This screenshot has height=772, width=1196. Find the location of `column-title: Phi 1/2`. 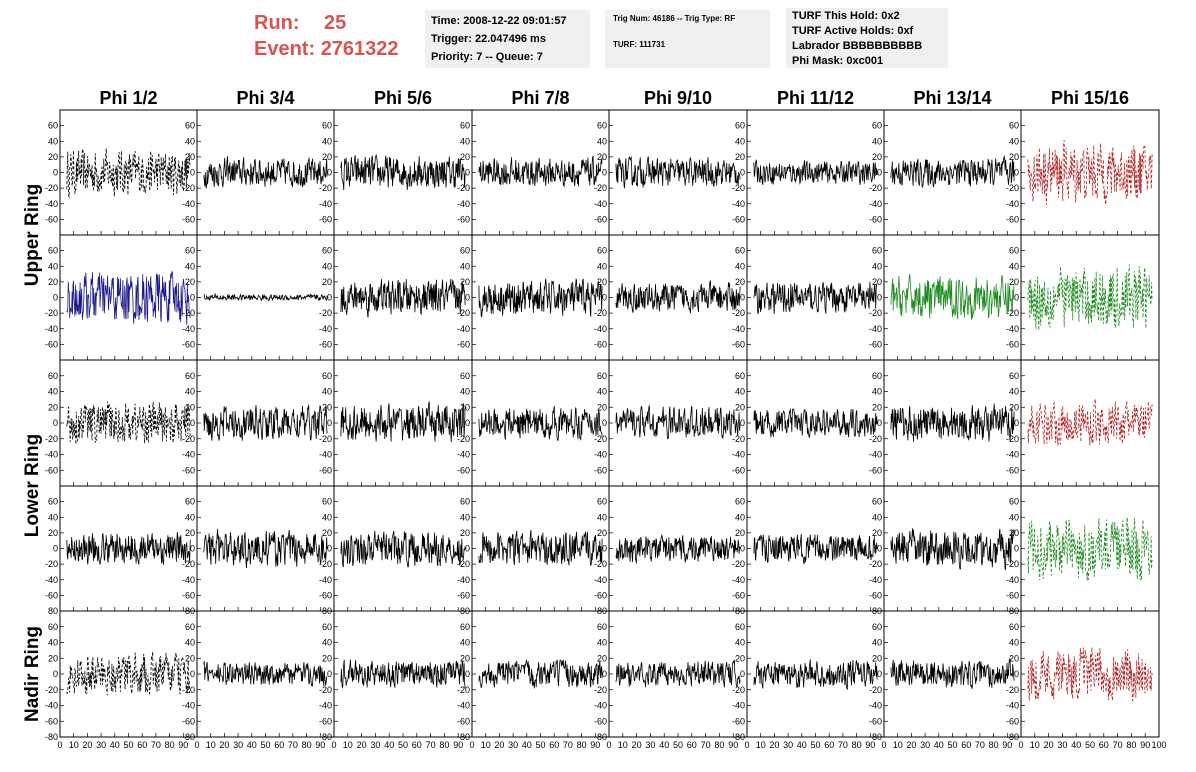

column-title: Phi 1/2 is located at coordinates (128, 98).